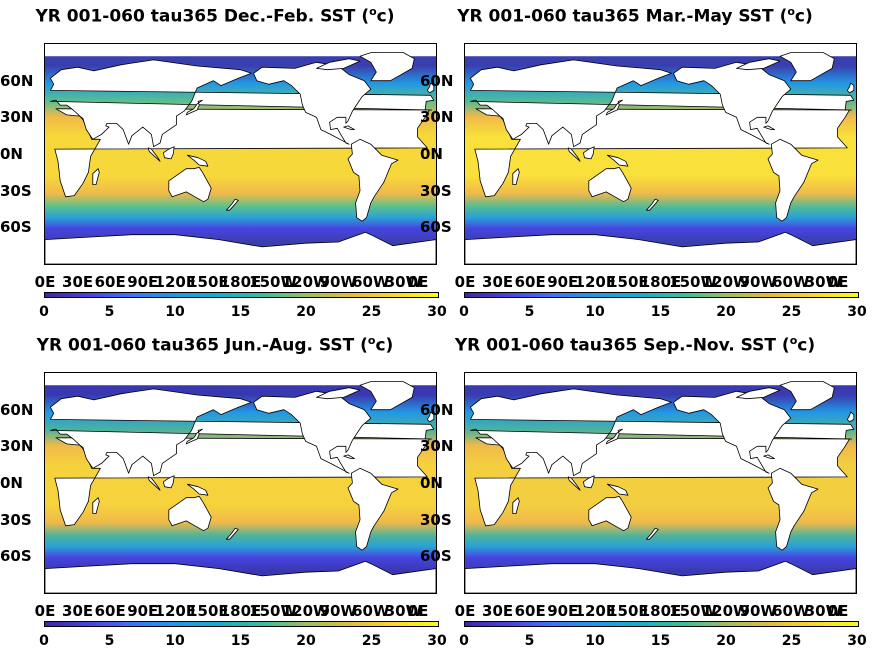  Describe the element at coordinates (850, 417) in the screenshot. I see `land-uk` at that location.